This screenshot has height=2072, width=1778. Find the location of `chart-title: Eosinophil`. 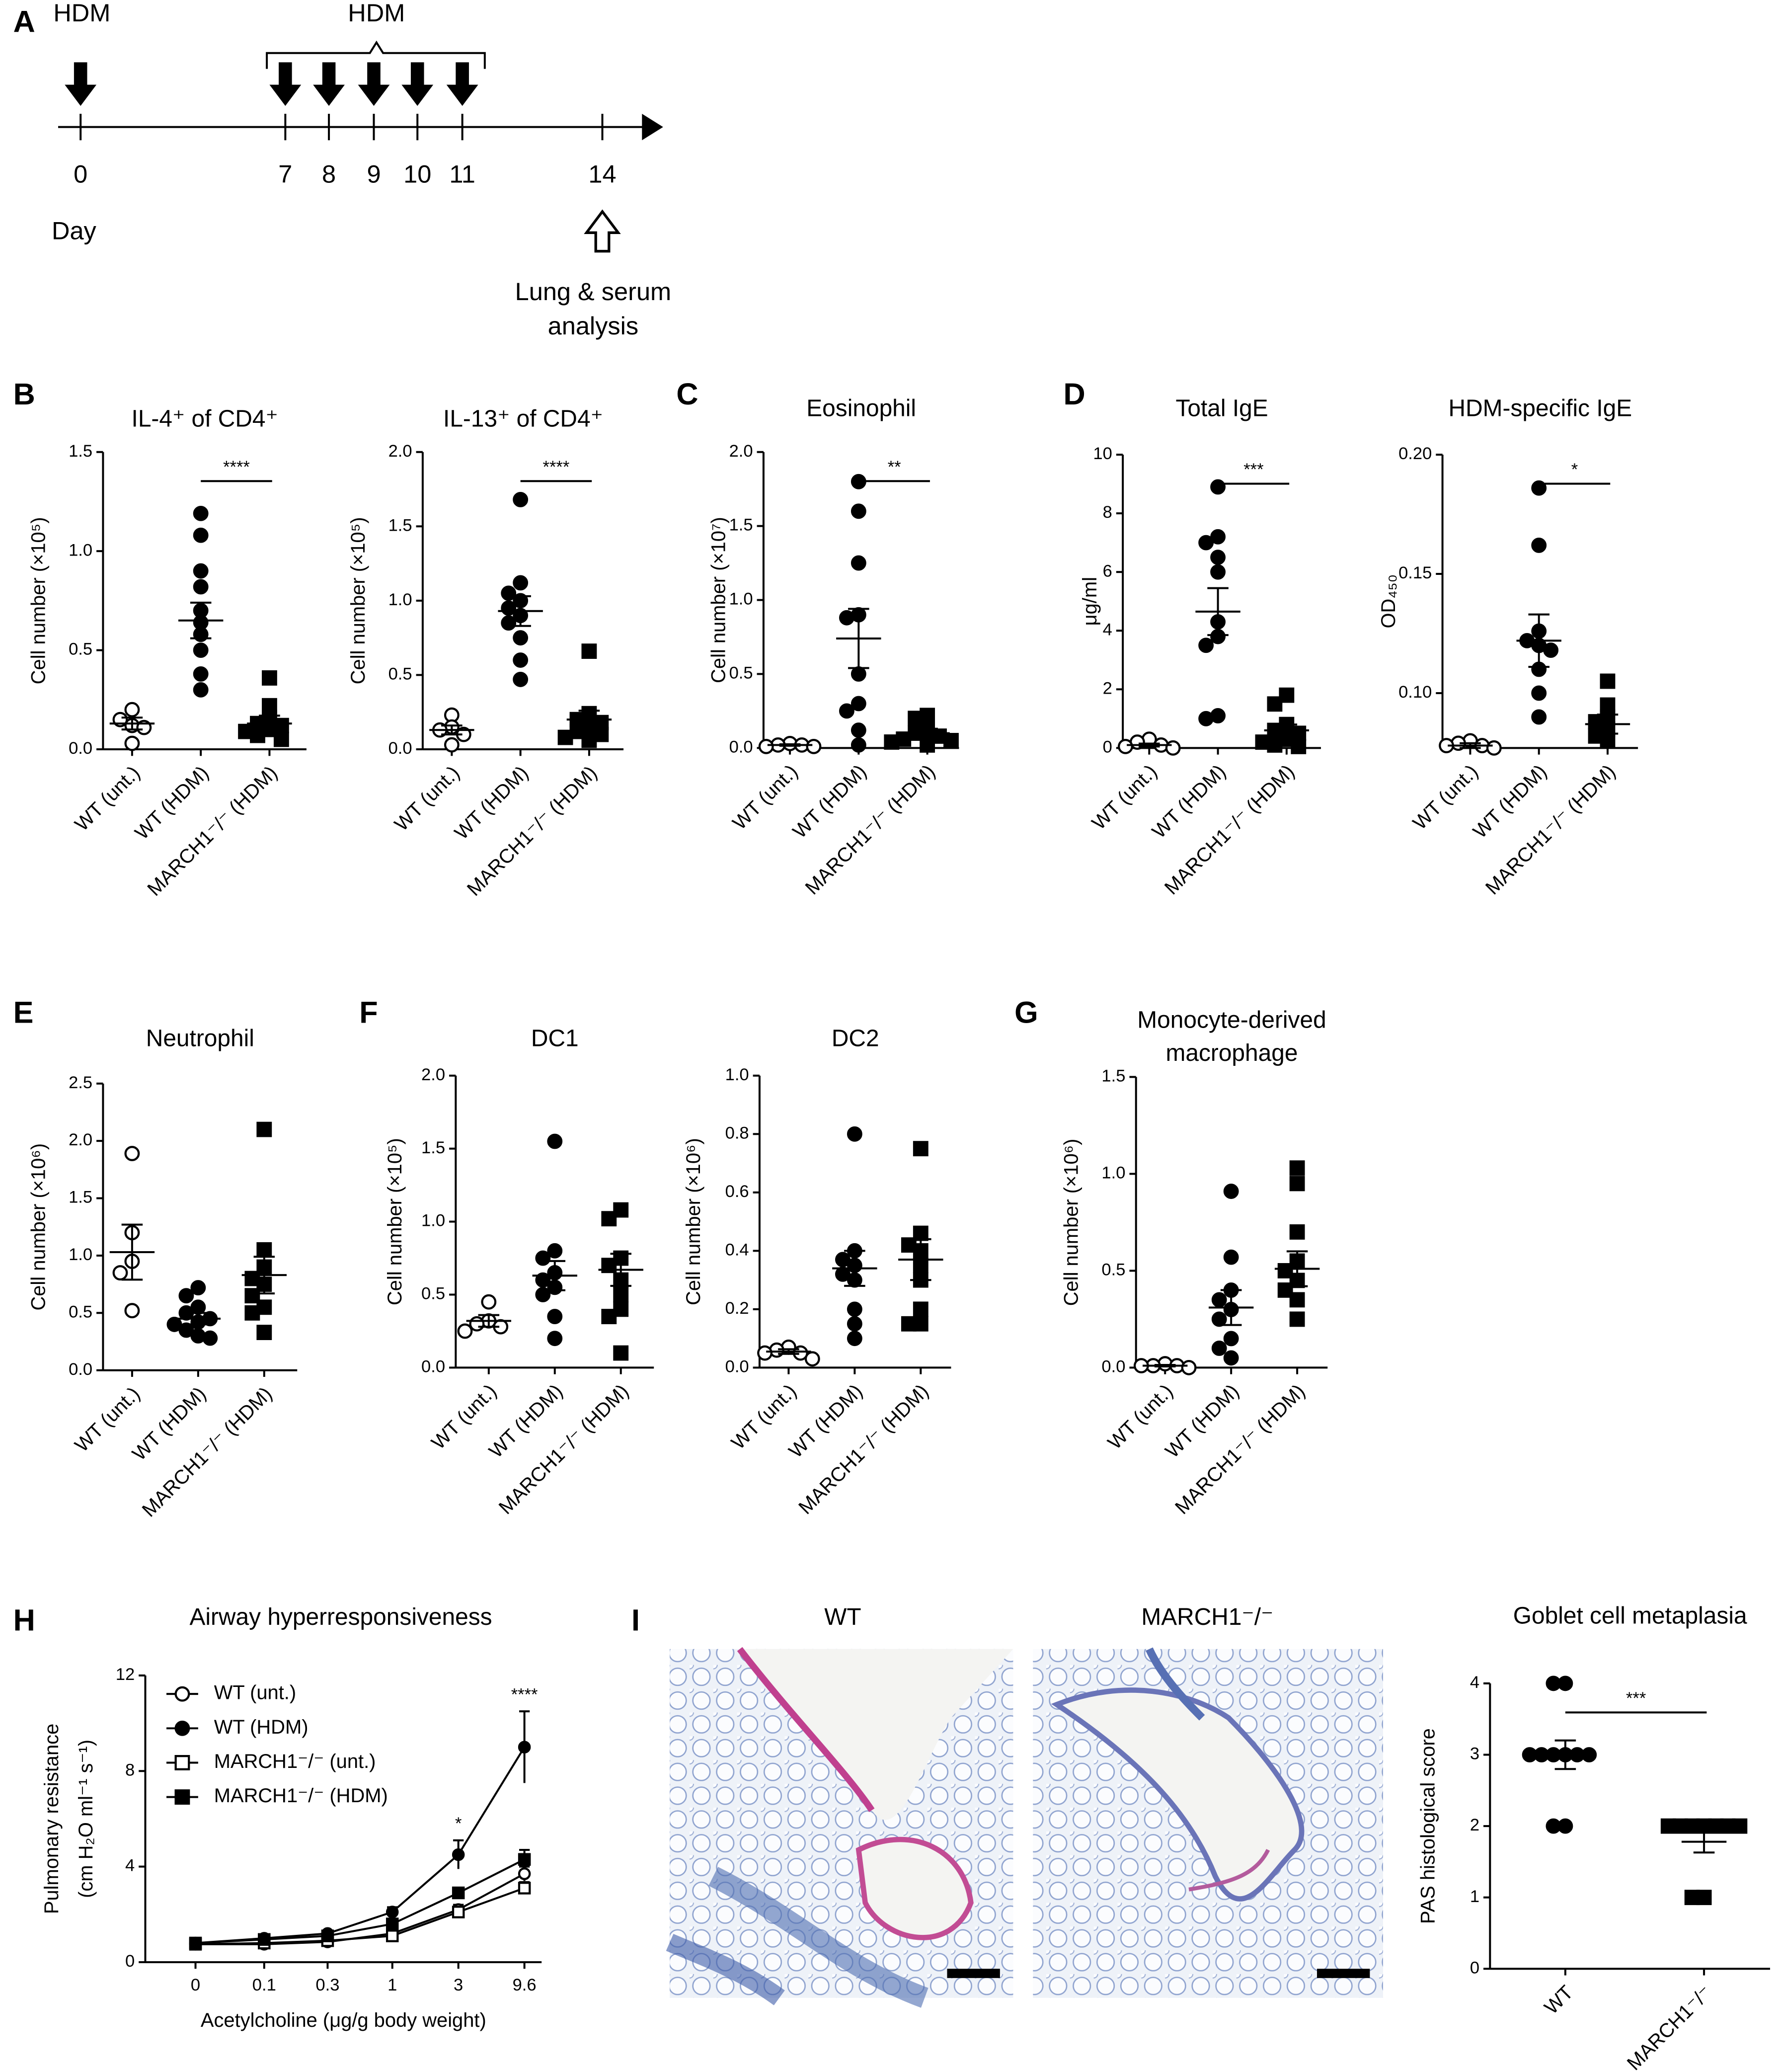

chart-title: Eosinophil is located at coordinates (861, 408).